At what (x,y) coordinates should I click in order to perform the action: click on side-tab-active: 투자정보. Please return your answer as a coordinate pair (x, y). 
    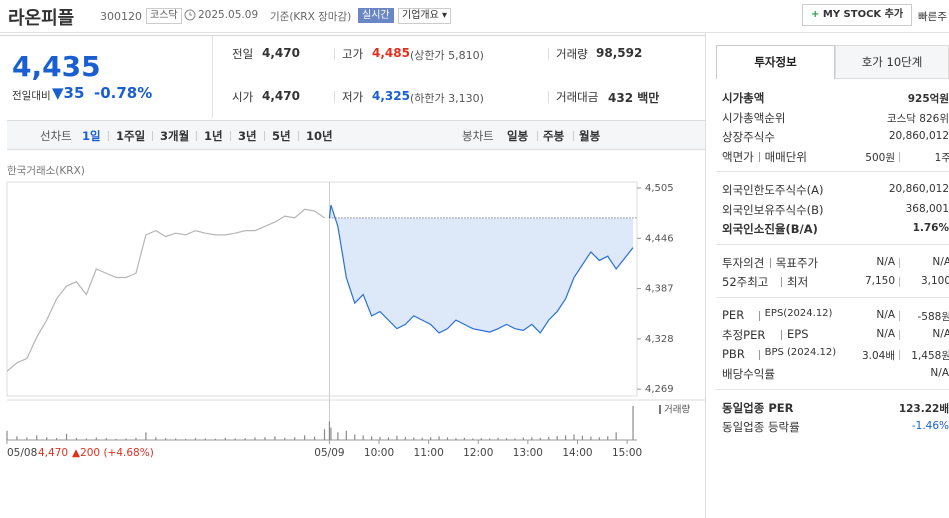
    Looking at the image, I should click on (775, 62).